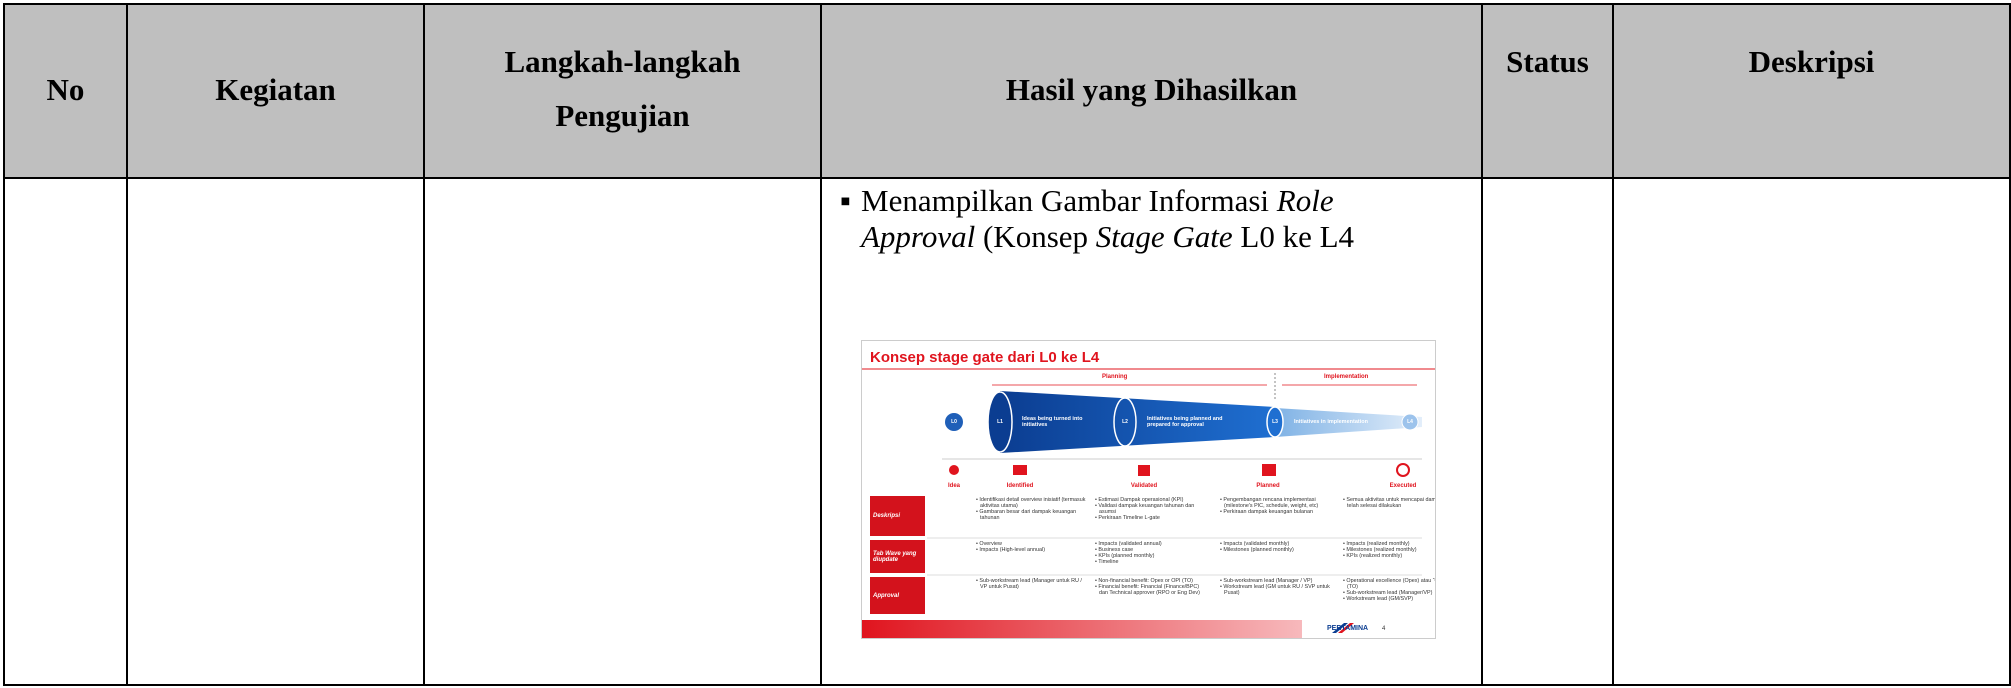 Image resolution: width=2011 pixels, height=688 pixels. I want to click on header-text: Deskripsi, so click(1811, 61).